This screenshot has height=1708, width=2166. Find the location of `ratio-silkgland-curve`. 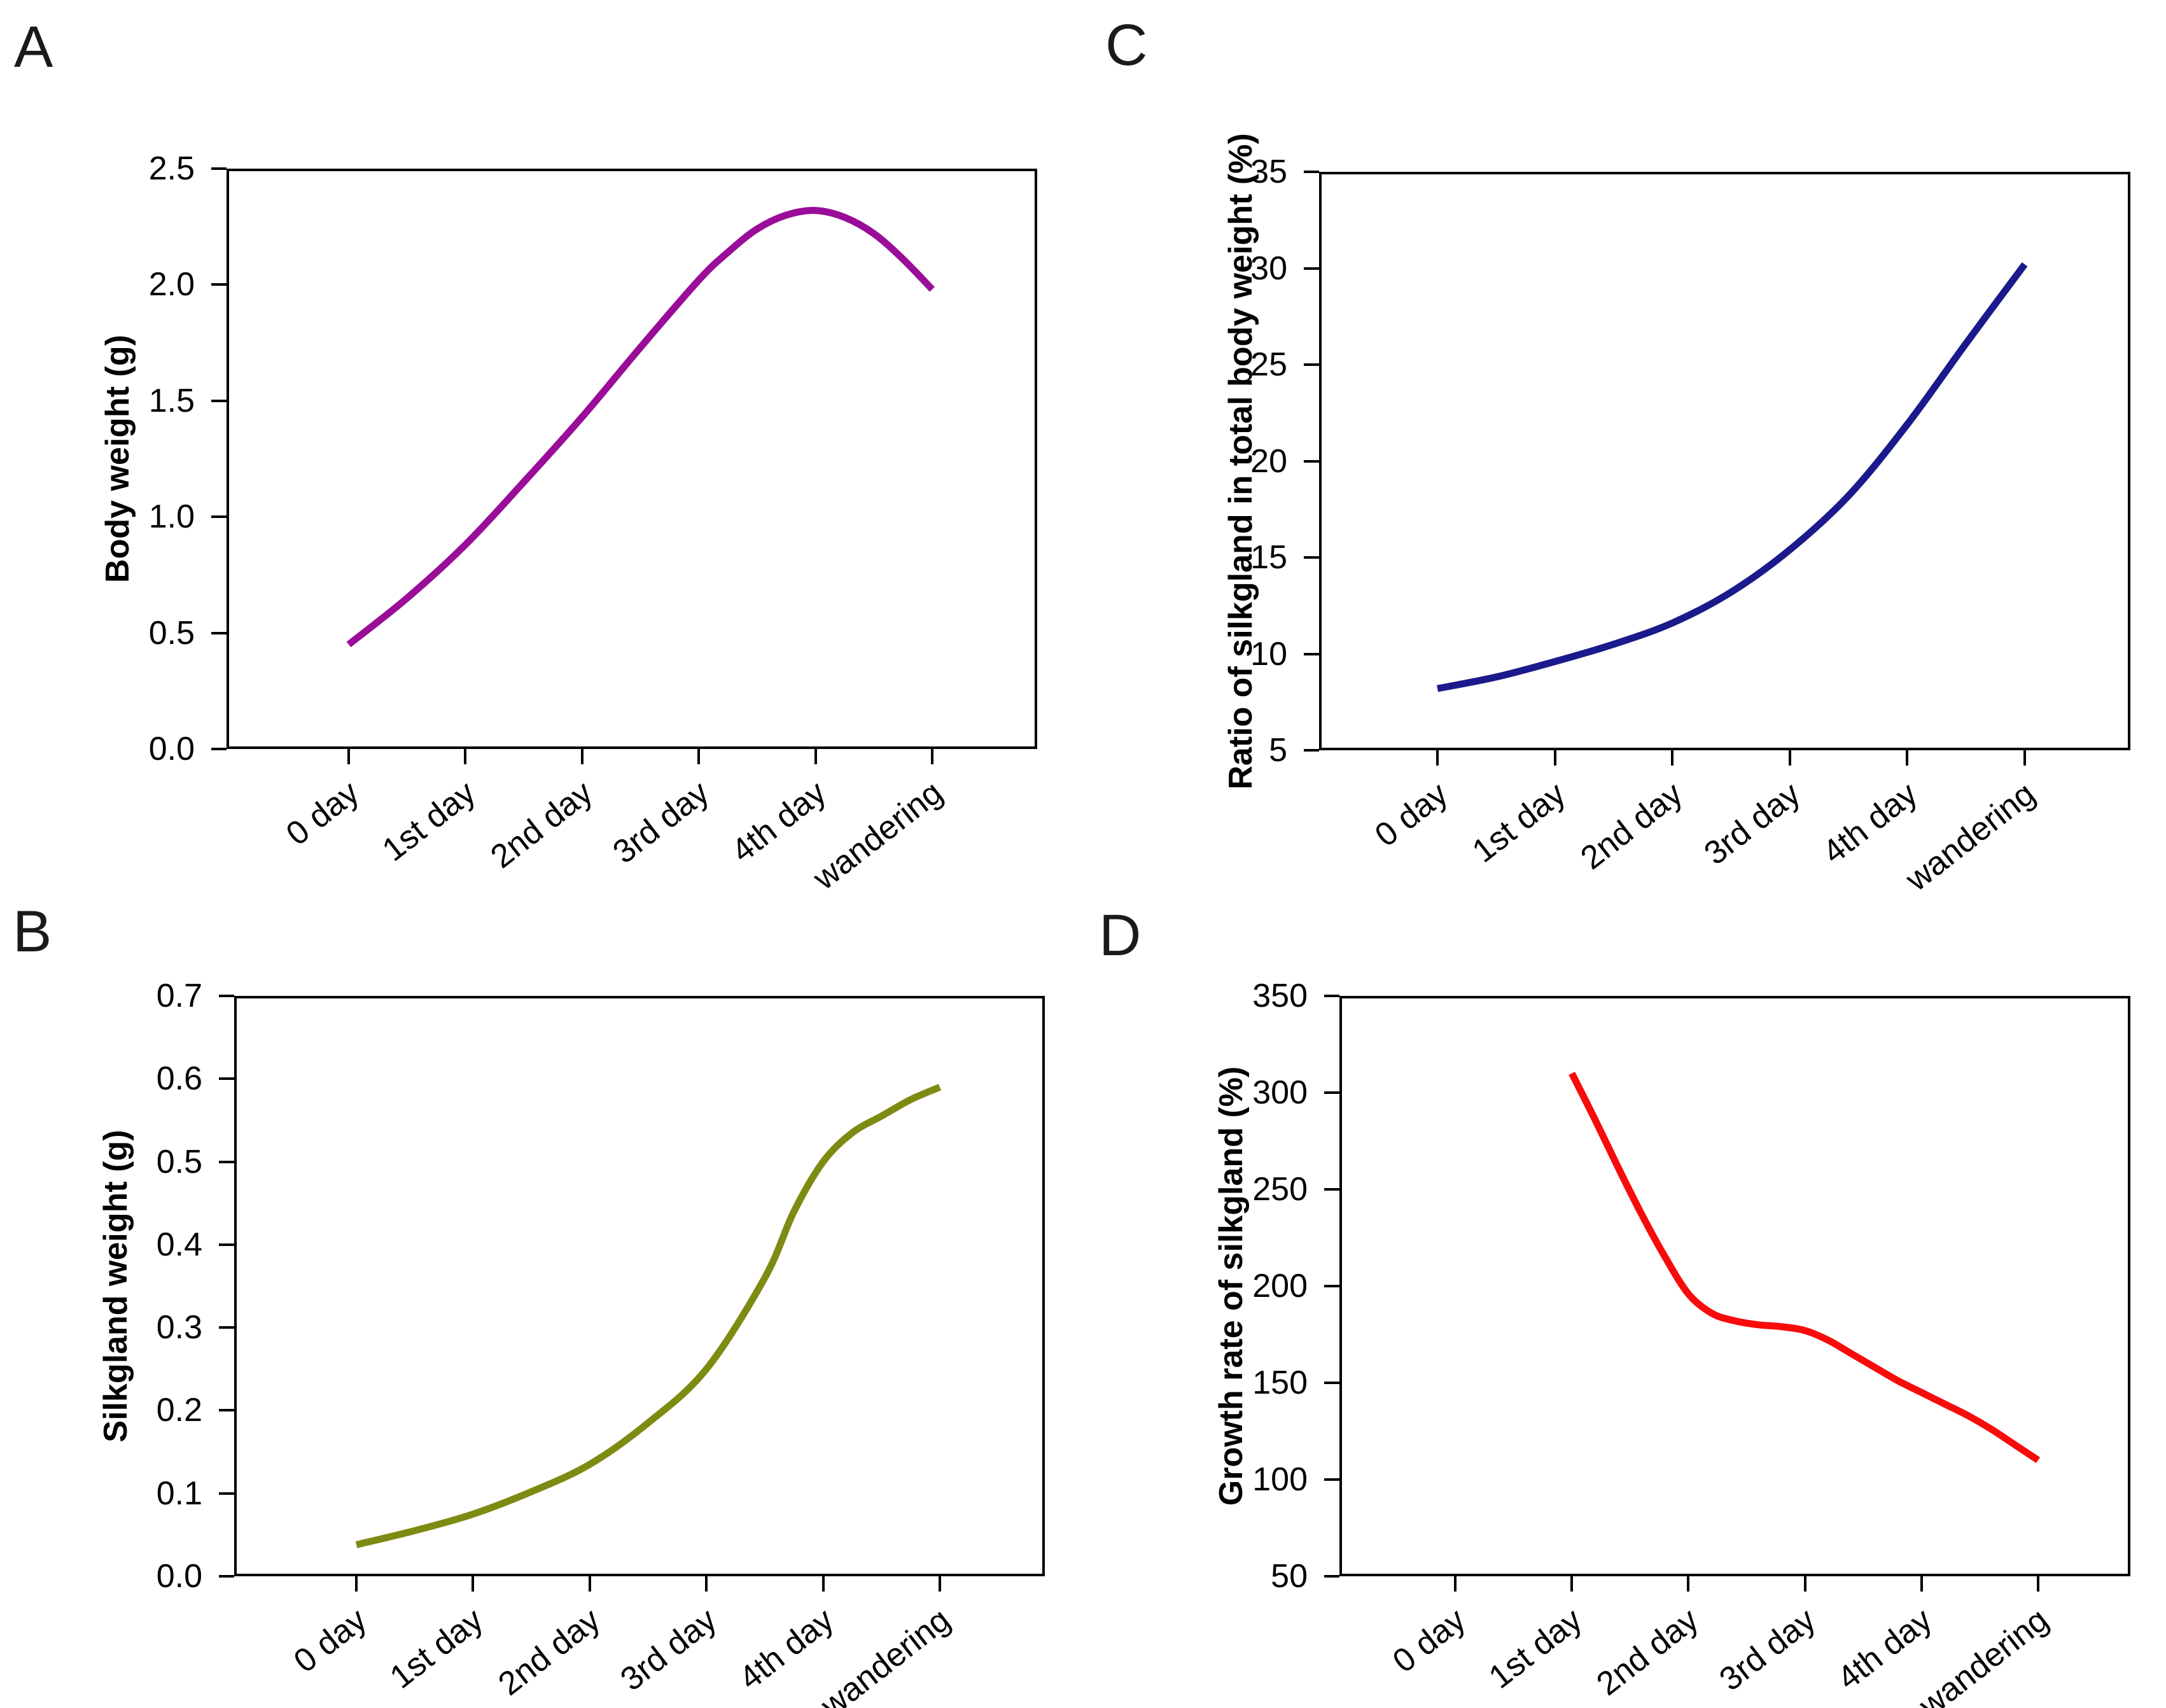

ratio-silkgland-curve is located at coordinates (1732, 477).